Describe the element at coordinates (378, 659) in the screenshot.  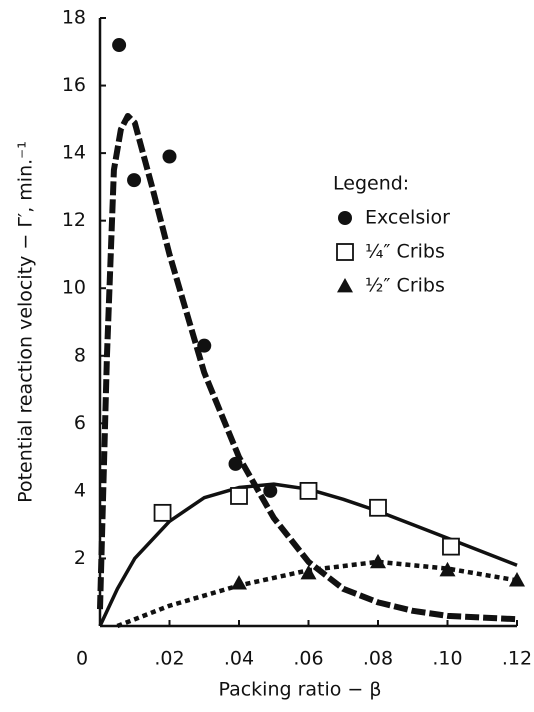
I see `x-tick-label: .08` at that location.